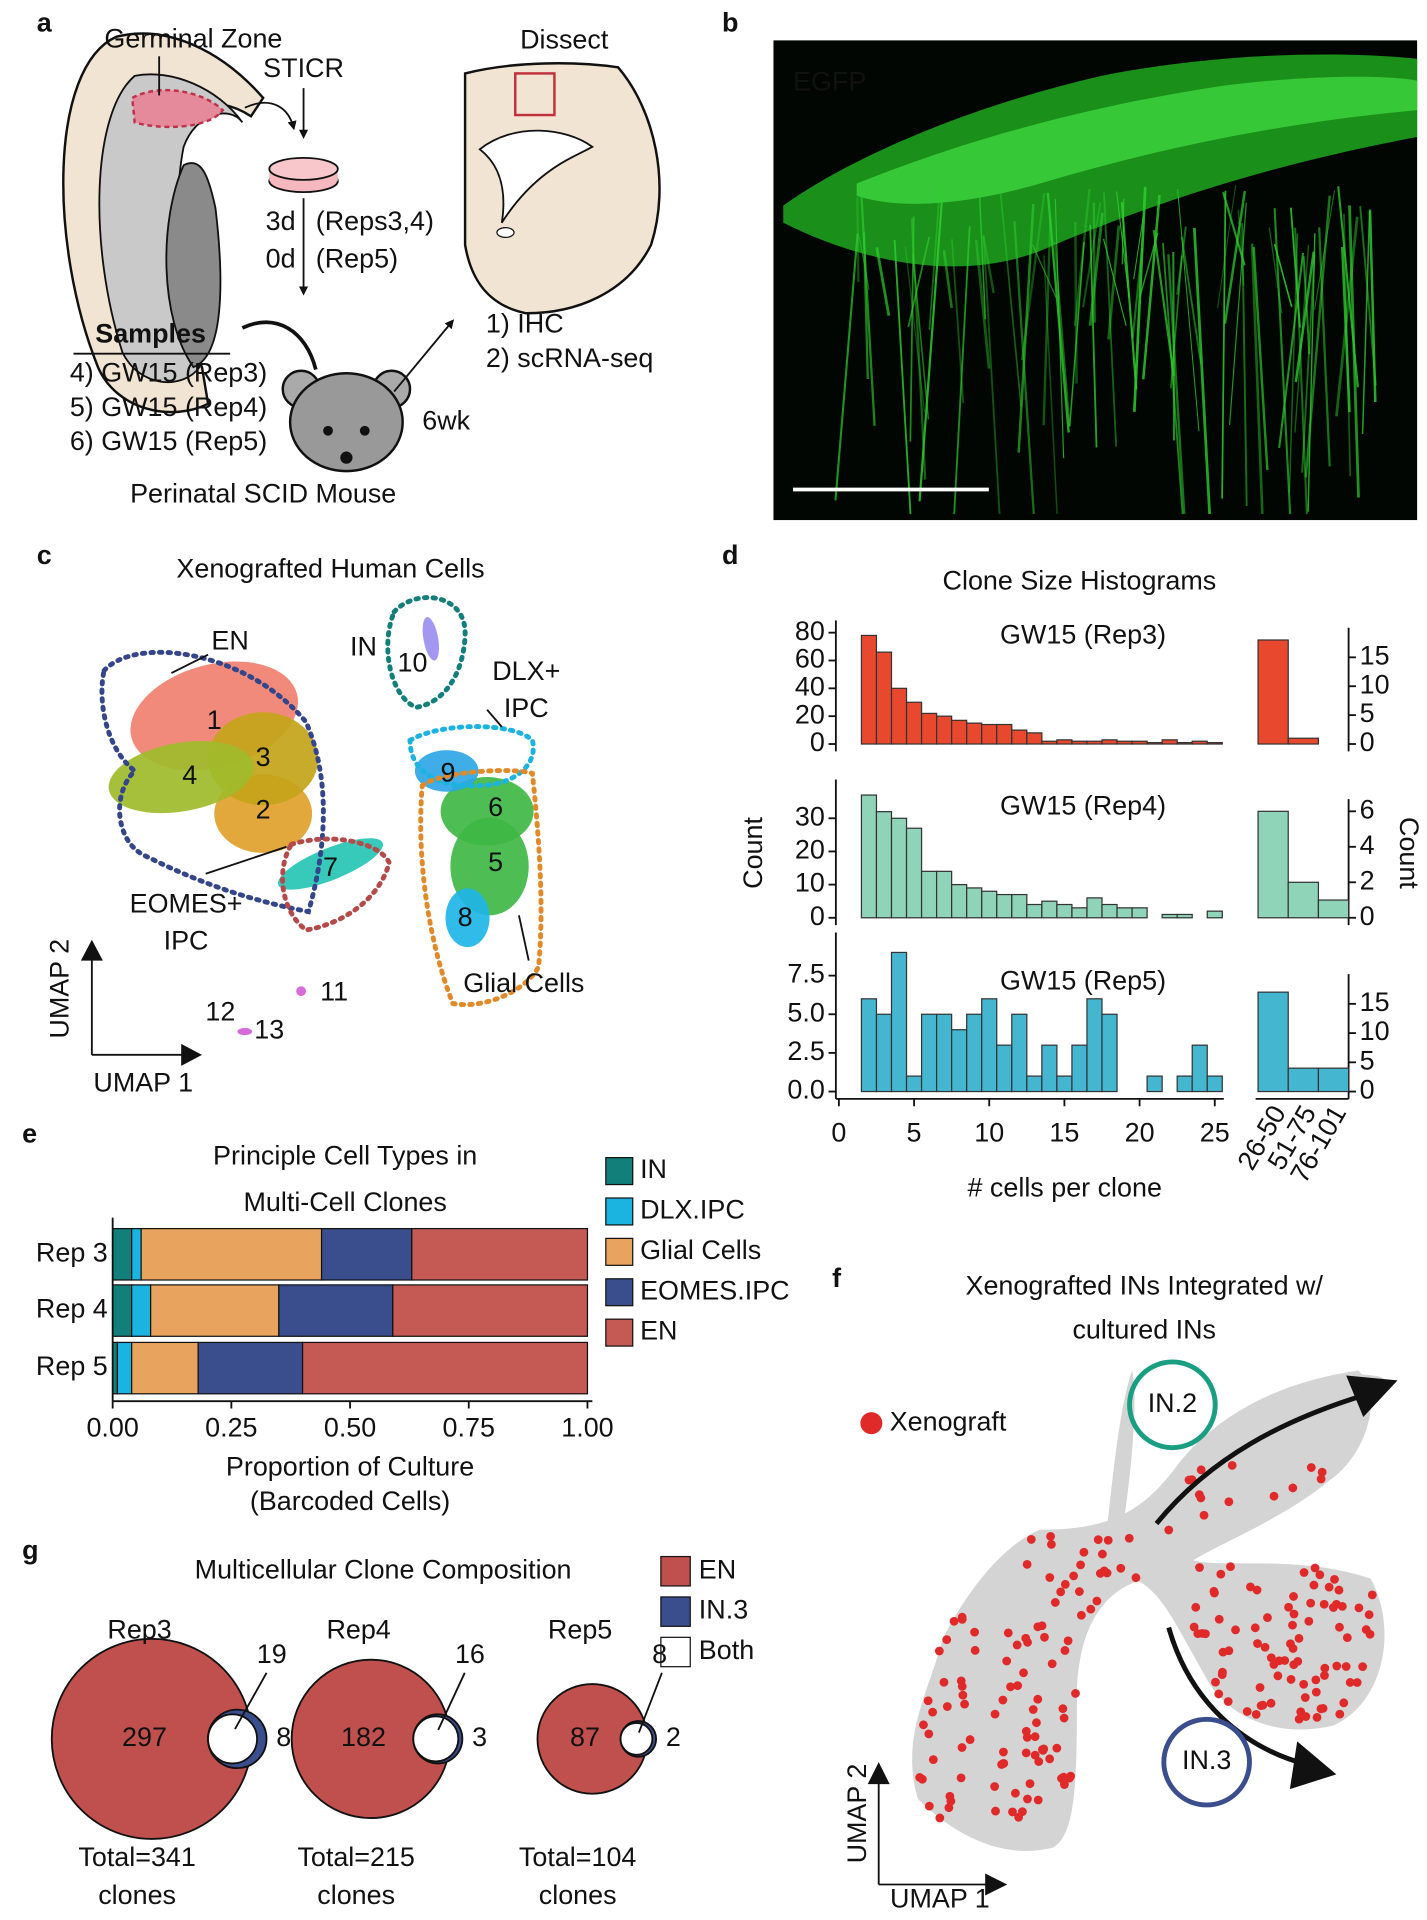  I want to click on category-label: Rep4, so click(358, 1629).